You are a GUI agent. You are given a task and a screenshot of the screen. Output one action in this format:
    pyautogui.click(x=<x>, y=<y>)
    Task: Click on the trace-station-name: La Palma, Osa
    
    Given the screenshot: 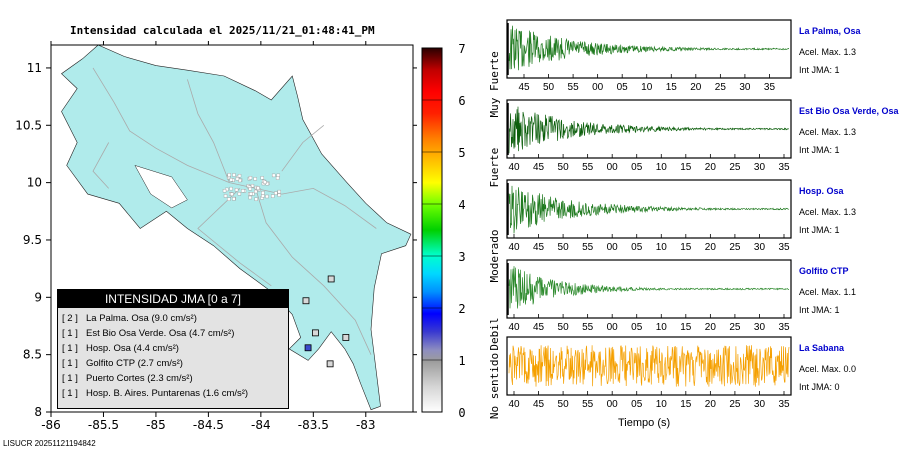 What is the action you would take?
    pyautogui.click(x=830, y=31)
    